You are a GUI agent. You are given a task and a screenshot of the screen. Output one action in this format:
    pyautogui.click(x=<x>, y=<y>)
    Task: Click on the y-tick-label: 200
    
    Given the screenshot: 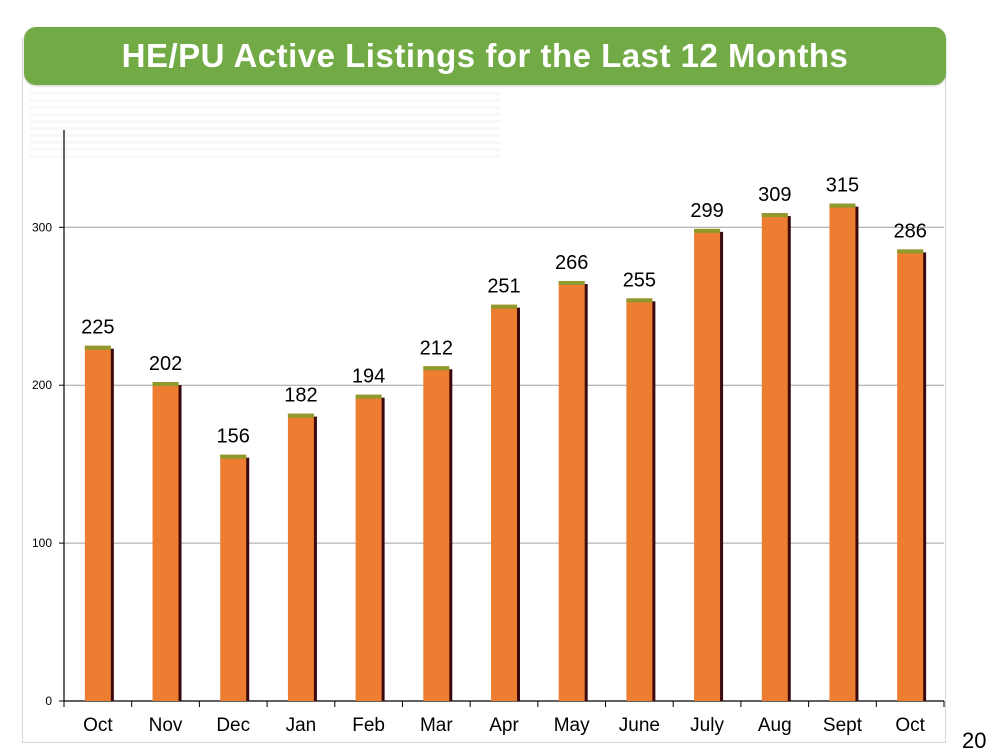 What is the action you would take?
    pyautogui.click(x=42, y=385)
    